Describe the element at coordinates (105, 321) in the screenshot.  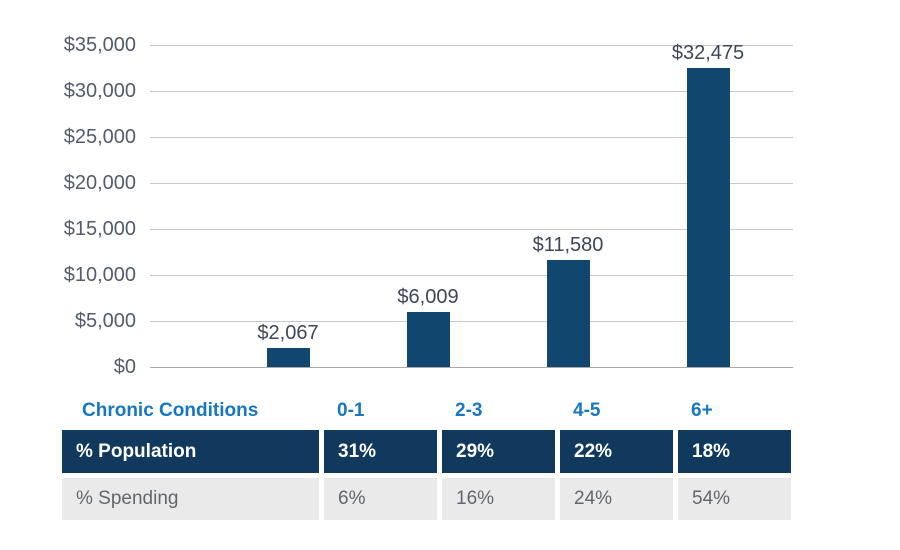
I see `y-tick-label: $5,000` at that location.